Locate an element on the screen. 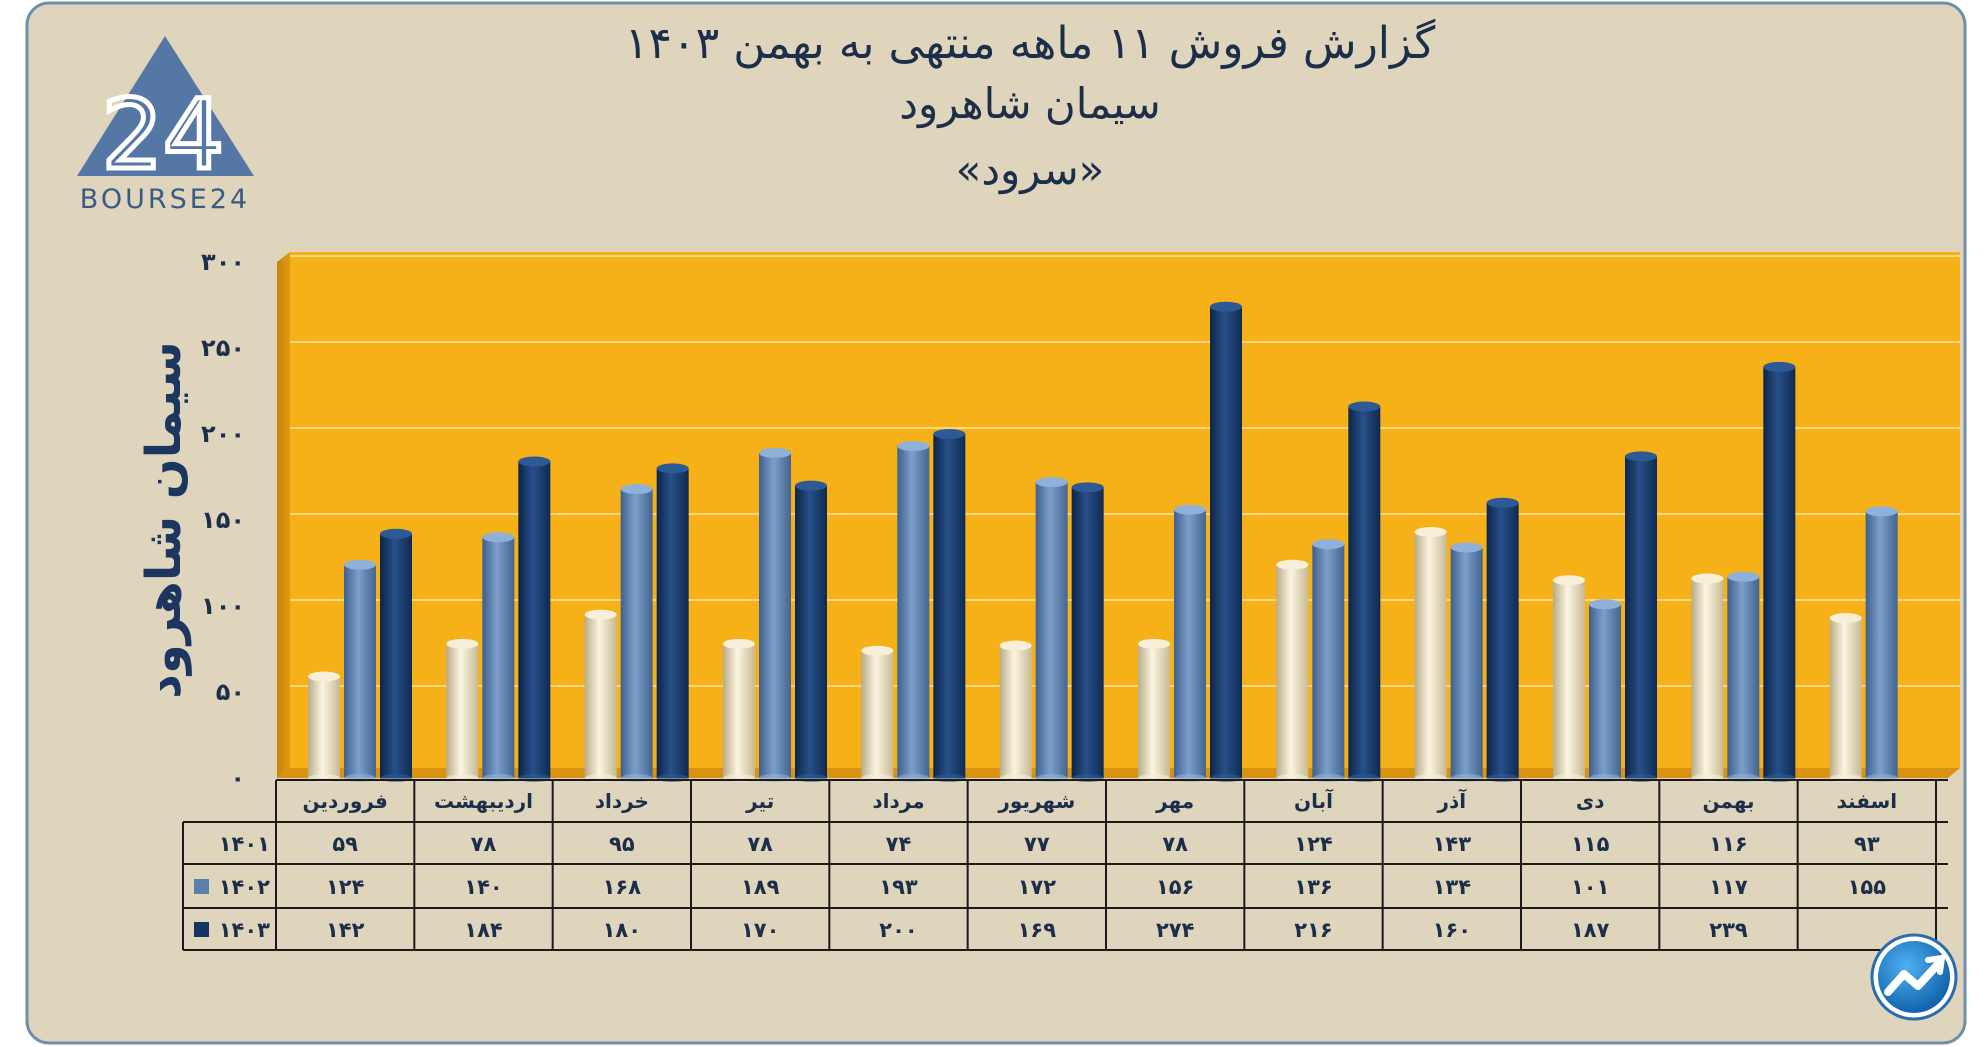 The height and width of the screenshot is (1047, 1986). bourse24-logo: 24 BOURSE24 is located at coordinates (165, 125).